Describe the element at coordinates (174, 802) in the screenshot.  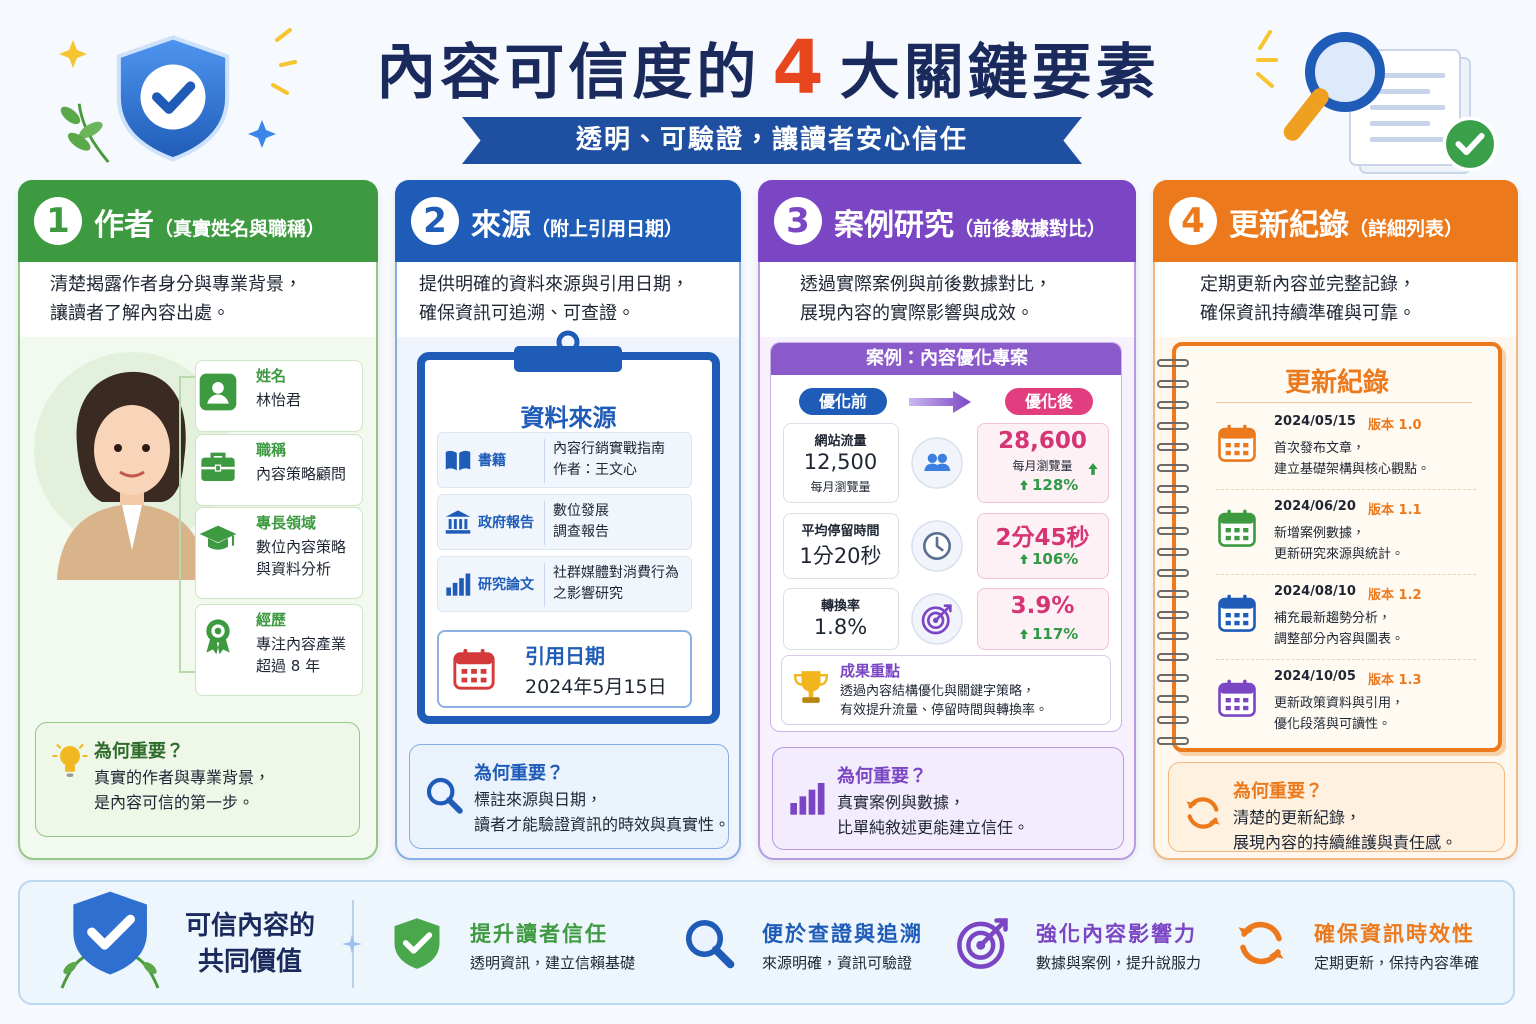
I see `why-text-line: 是內容可信的第一步。` at that location.